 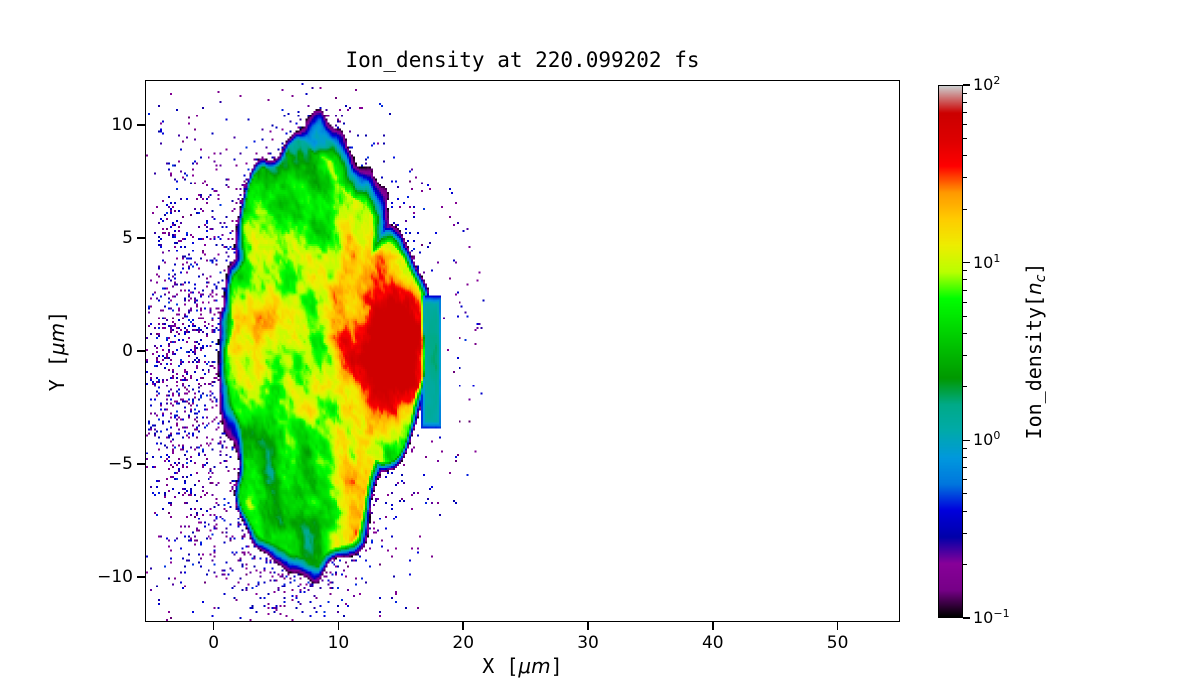 What do you see at coordinates (997, 258) in the screenshot?
I see `colorbar-tick-exponent: 1` at bounding box center [997, 258].